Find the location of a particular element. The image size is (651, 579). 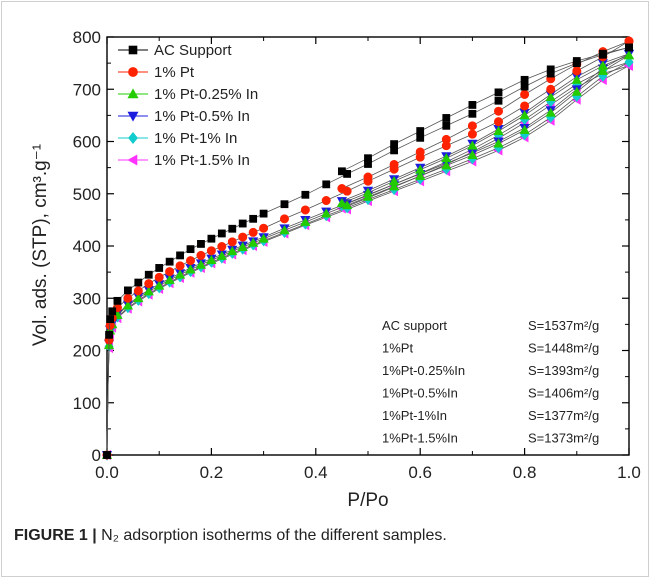

annotation-surface-area: S=1393m²/g is located at coordinates (563, 370).